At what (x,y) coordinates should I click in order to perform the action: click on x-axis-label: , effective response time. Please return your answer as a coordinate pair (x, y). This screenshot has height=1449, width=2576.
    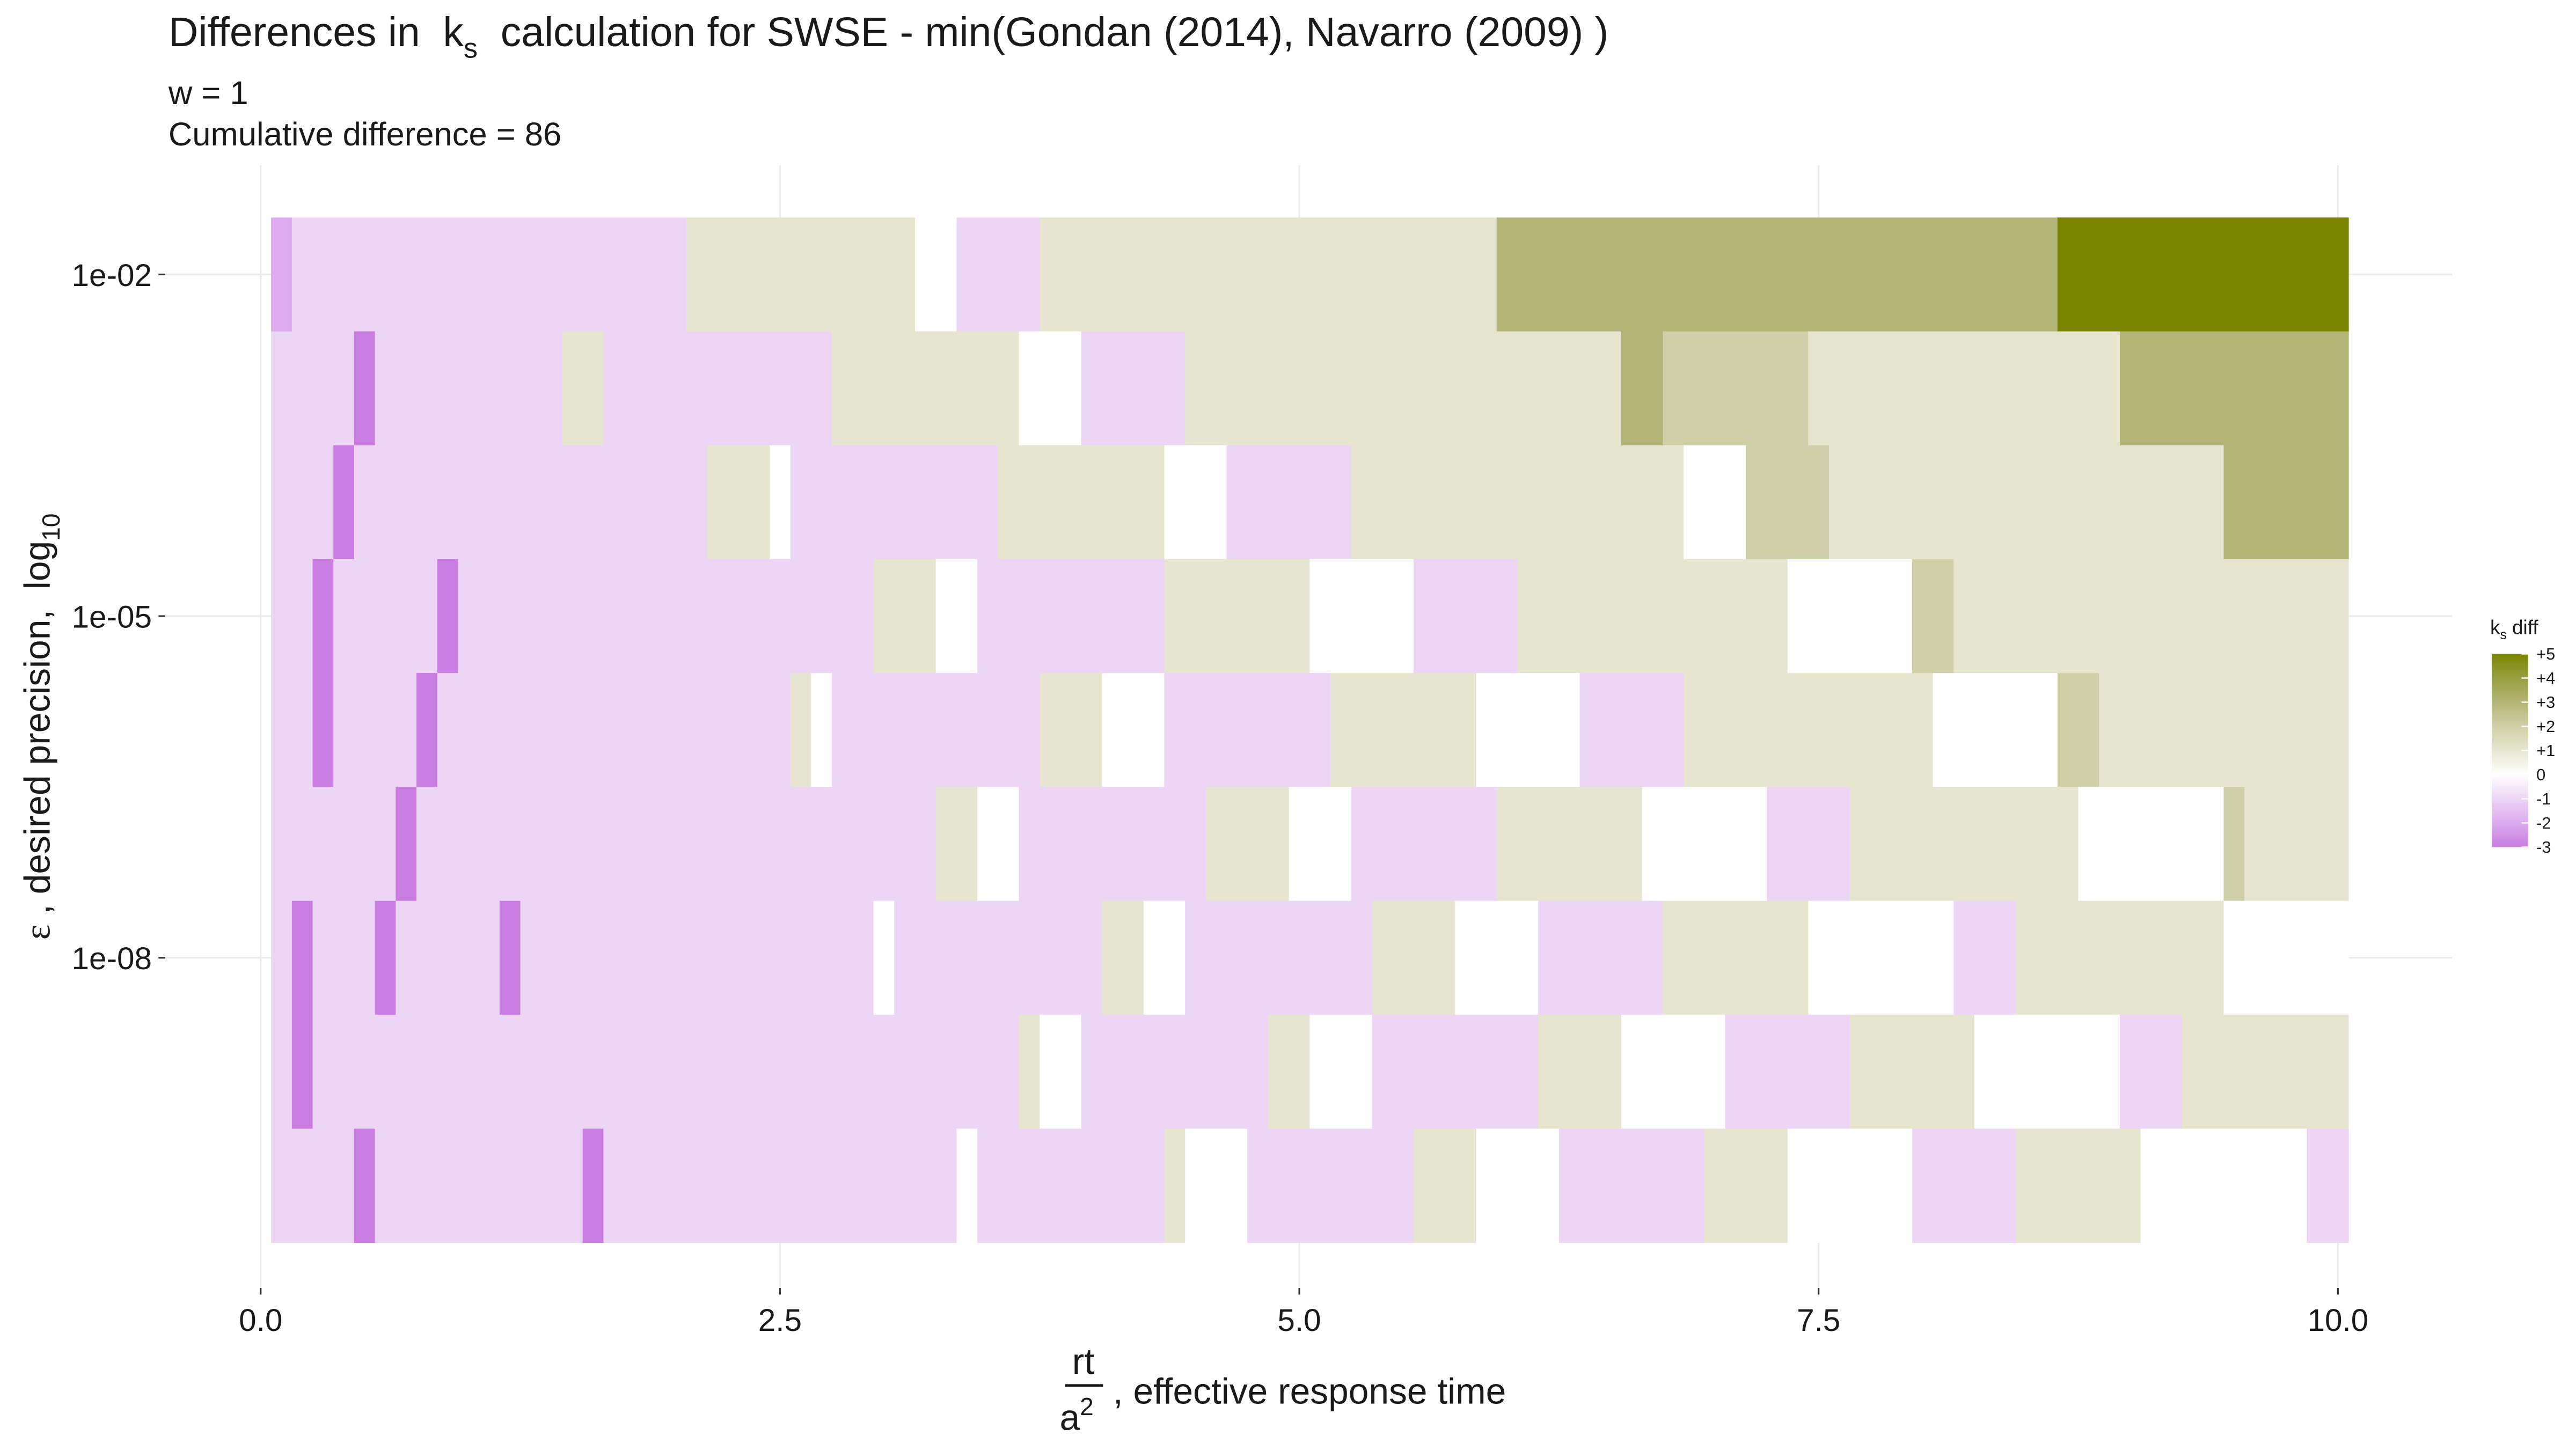
    Looking at the image, I should click on (1309, 1391).